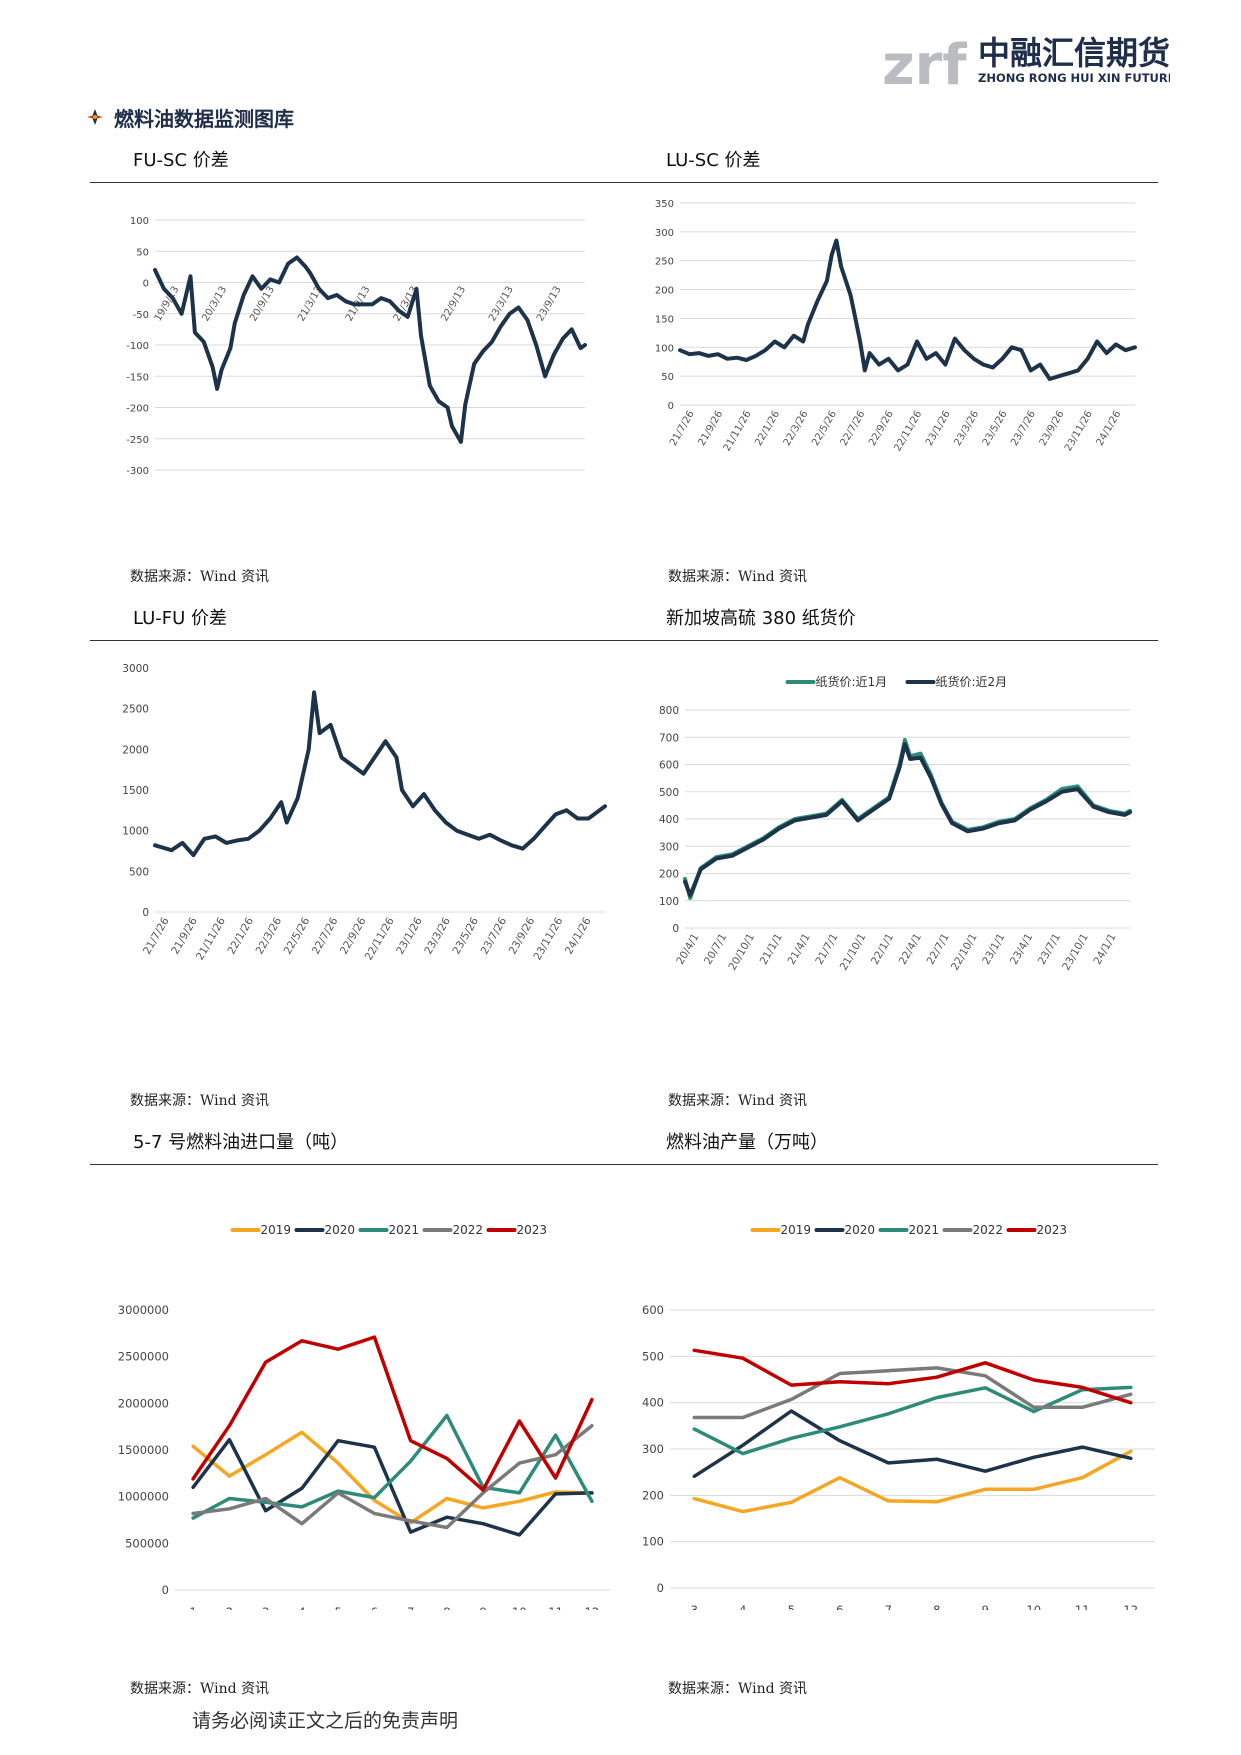 The height and width of the screenshot is (1755, 1241). Describe the element at coordinates (713, 160) in the screenshot. I see `chart-title-lu-sc: LU-SC 价差` at that location.